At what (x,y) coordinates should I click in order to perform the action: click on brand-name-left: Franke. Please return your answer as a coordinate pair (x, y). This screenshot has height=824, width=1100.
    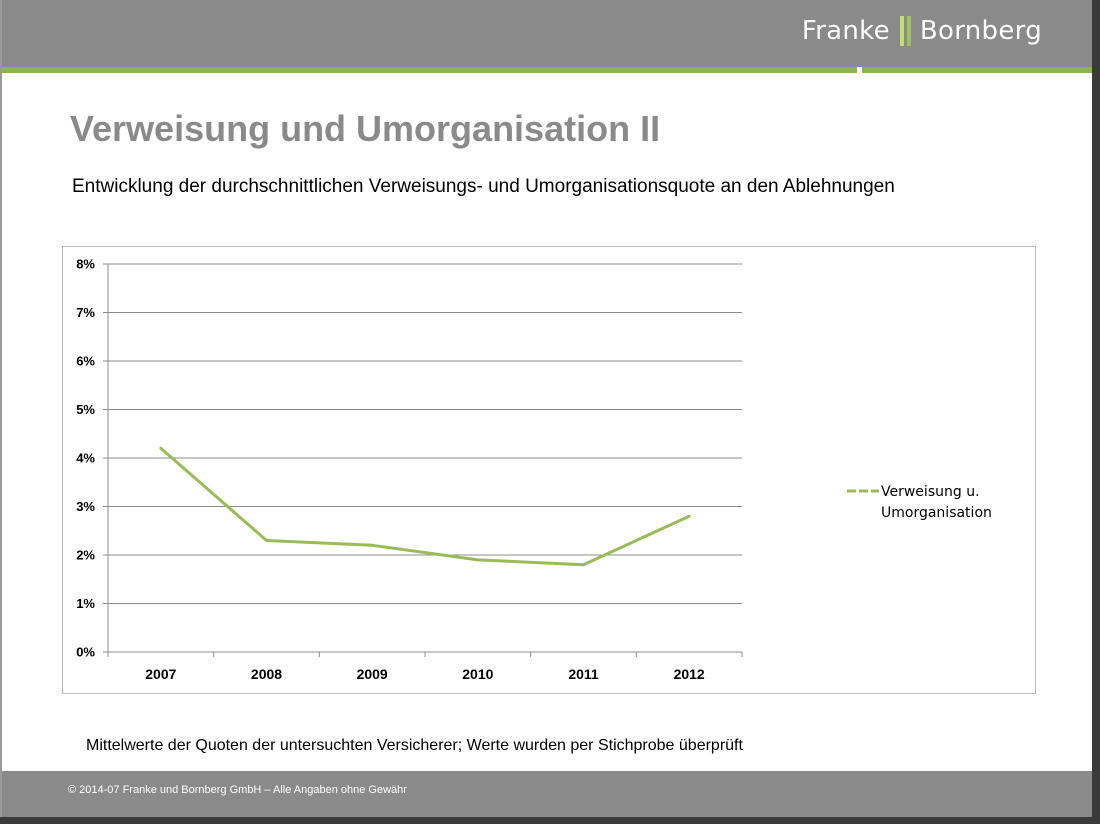
    Looking at the image, I should click on (845, 31).